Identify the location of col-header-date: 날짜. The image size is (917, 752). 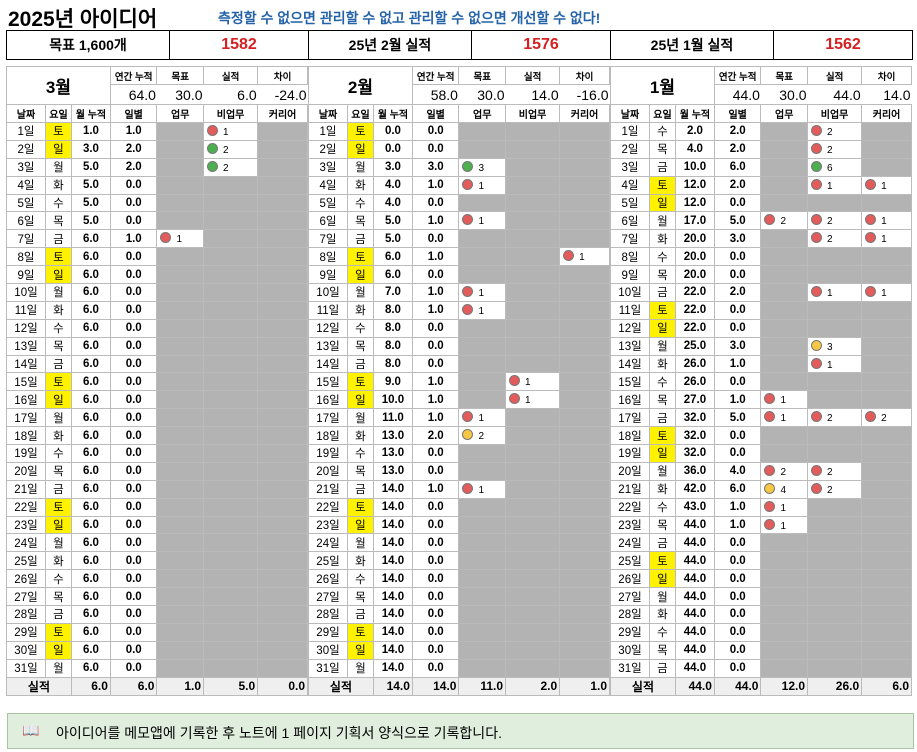
(630, 113).